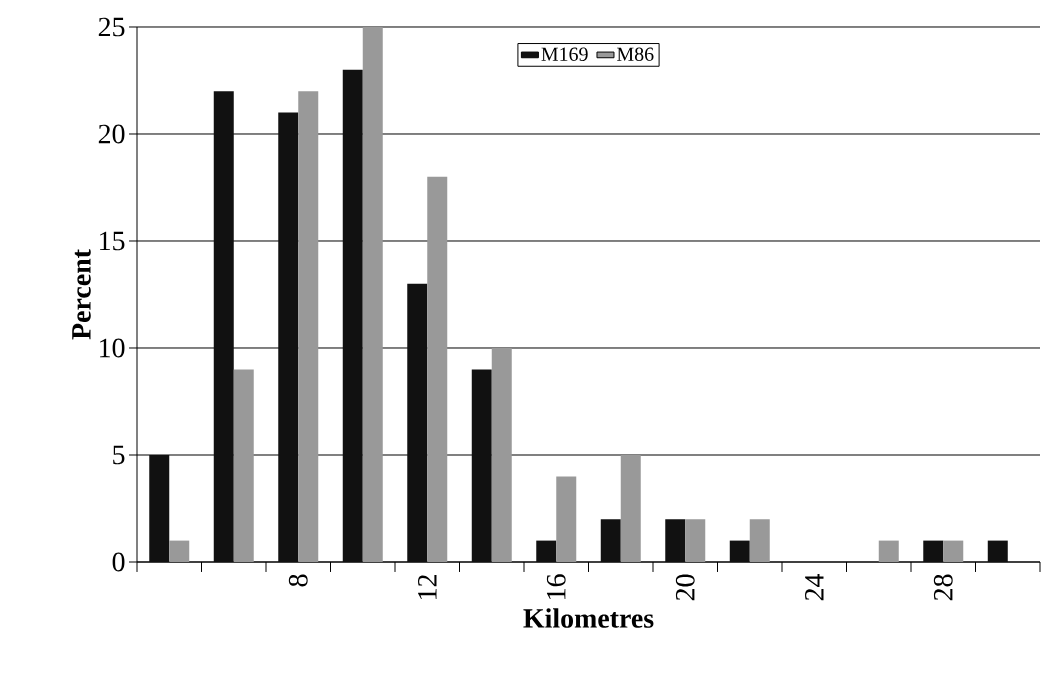 The height and width of the screenshot is (688, 1048). I want to click on y-tick-label: 20, so click(111, 134).